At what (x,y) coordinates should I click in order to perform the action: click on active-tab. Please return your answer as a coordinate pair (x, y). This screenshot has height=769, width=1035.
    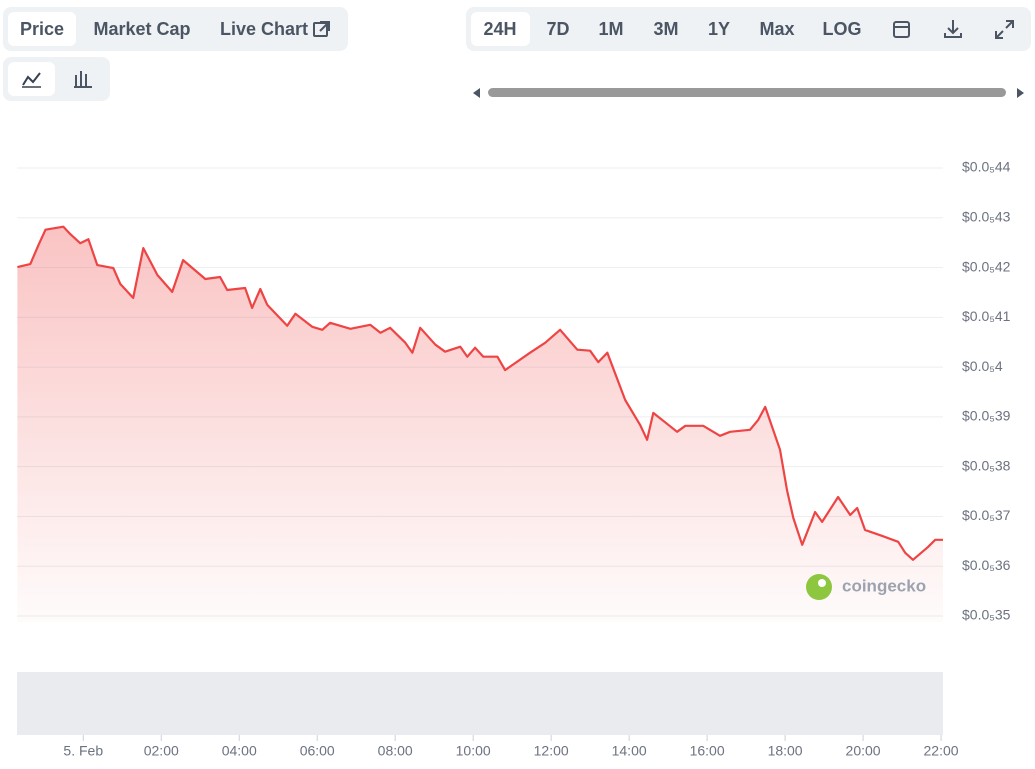
    Looking at the image, I should click on (42, 29).